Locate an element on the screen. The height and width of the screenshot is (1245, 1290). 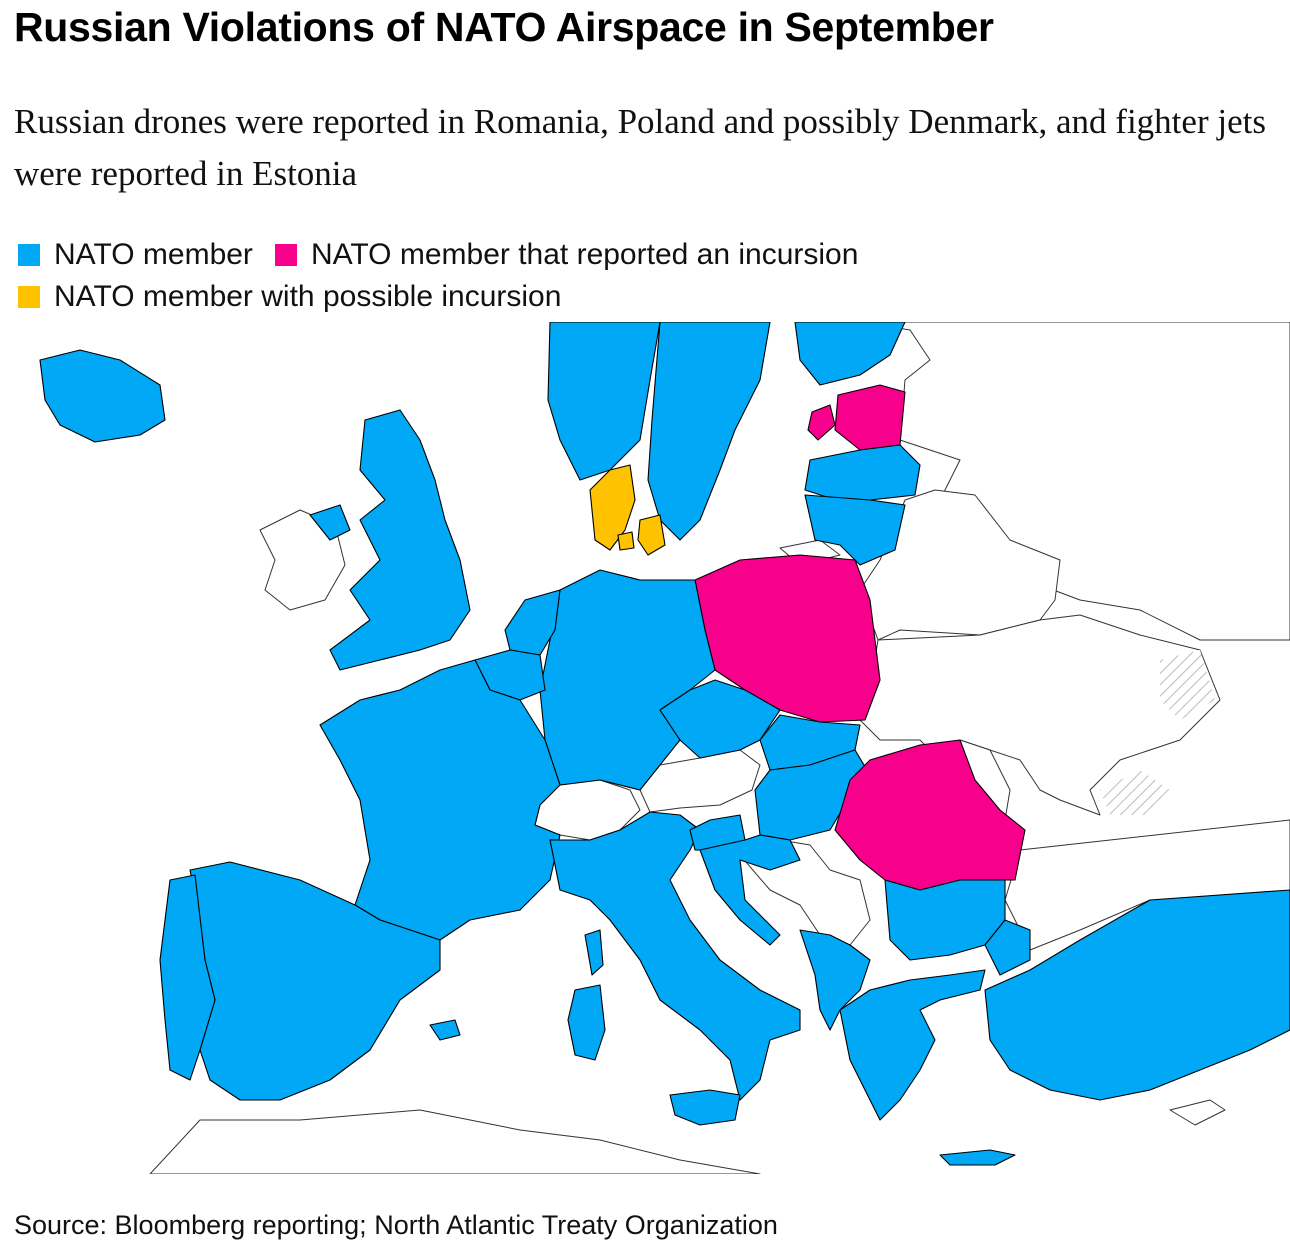
legend-label-nato-member: NATO member is located at coordinates (153, 254).